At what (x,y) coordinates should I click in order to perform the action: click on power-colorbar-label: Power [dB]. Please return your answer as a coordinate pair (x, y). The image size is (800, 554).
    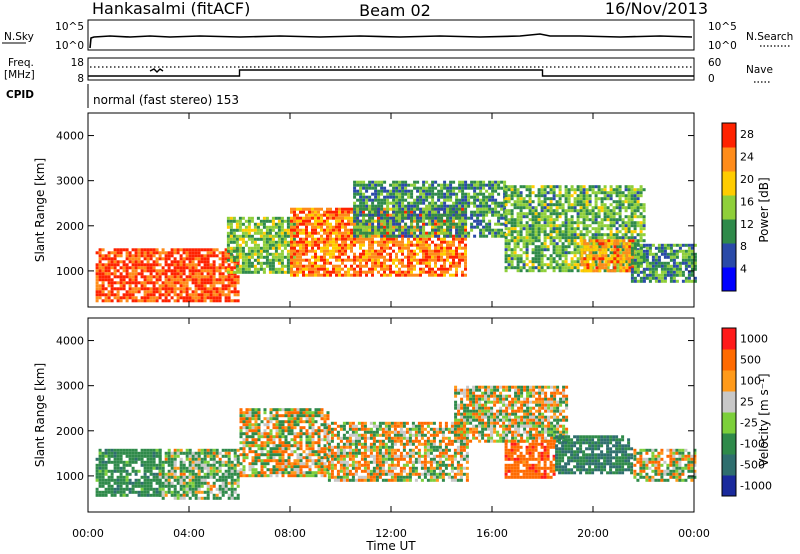
    Looking at the image, I should click on (764, 209).